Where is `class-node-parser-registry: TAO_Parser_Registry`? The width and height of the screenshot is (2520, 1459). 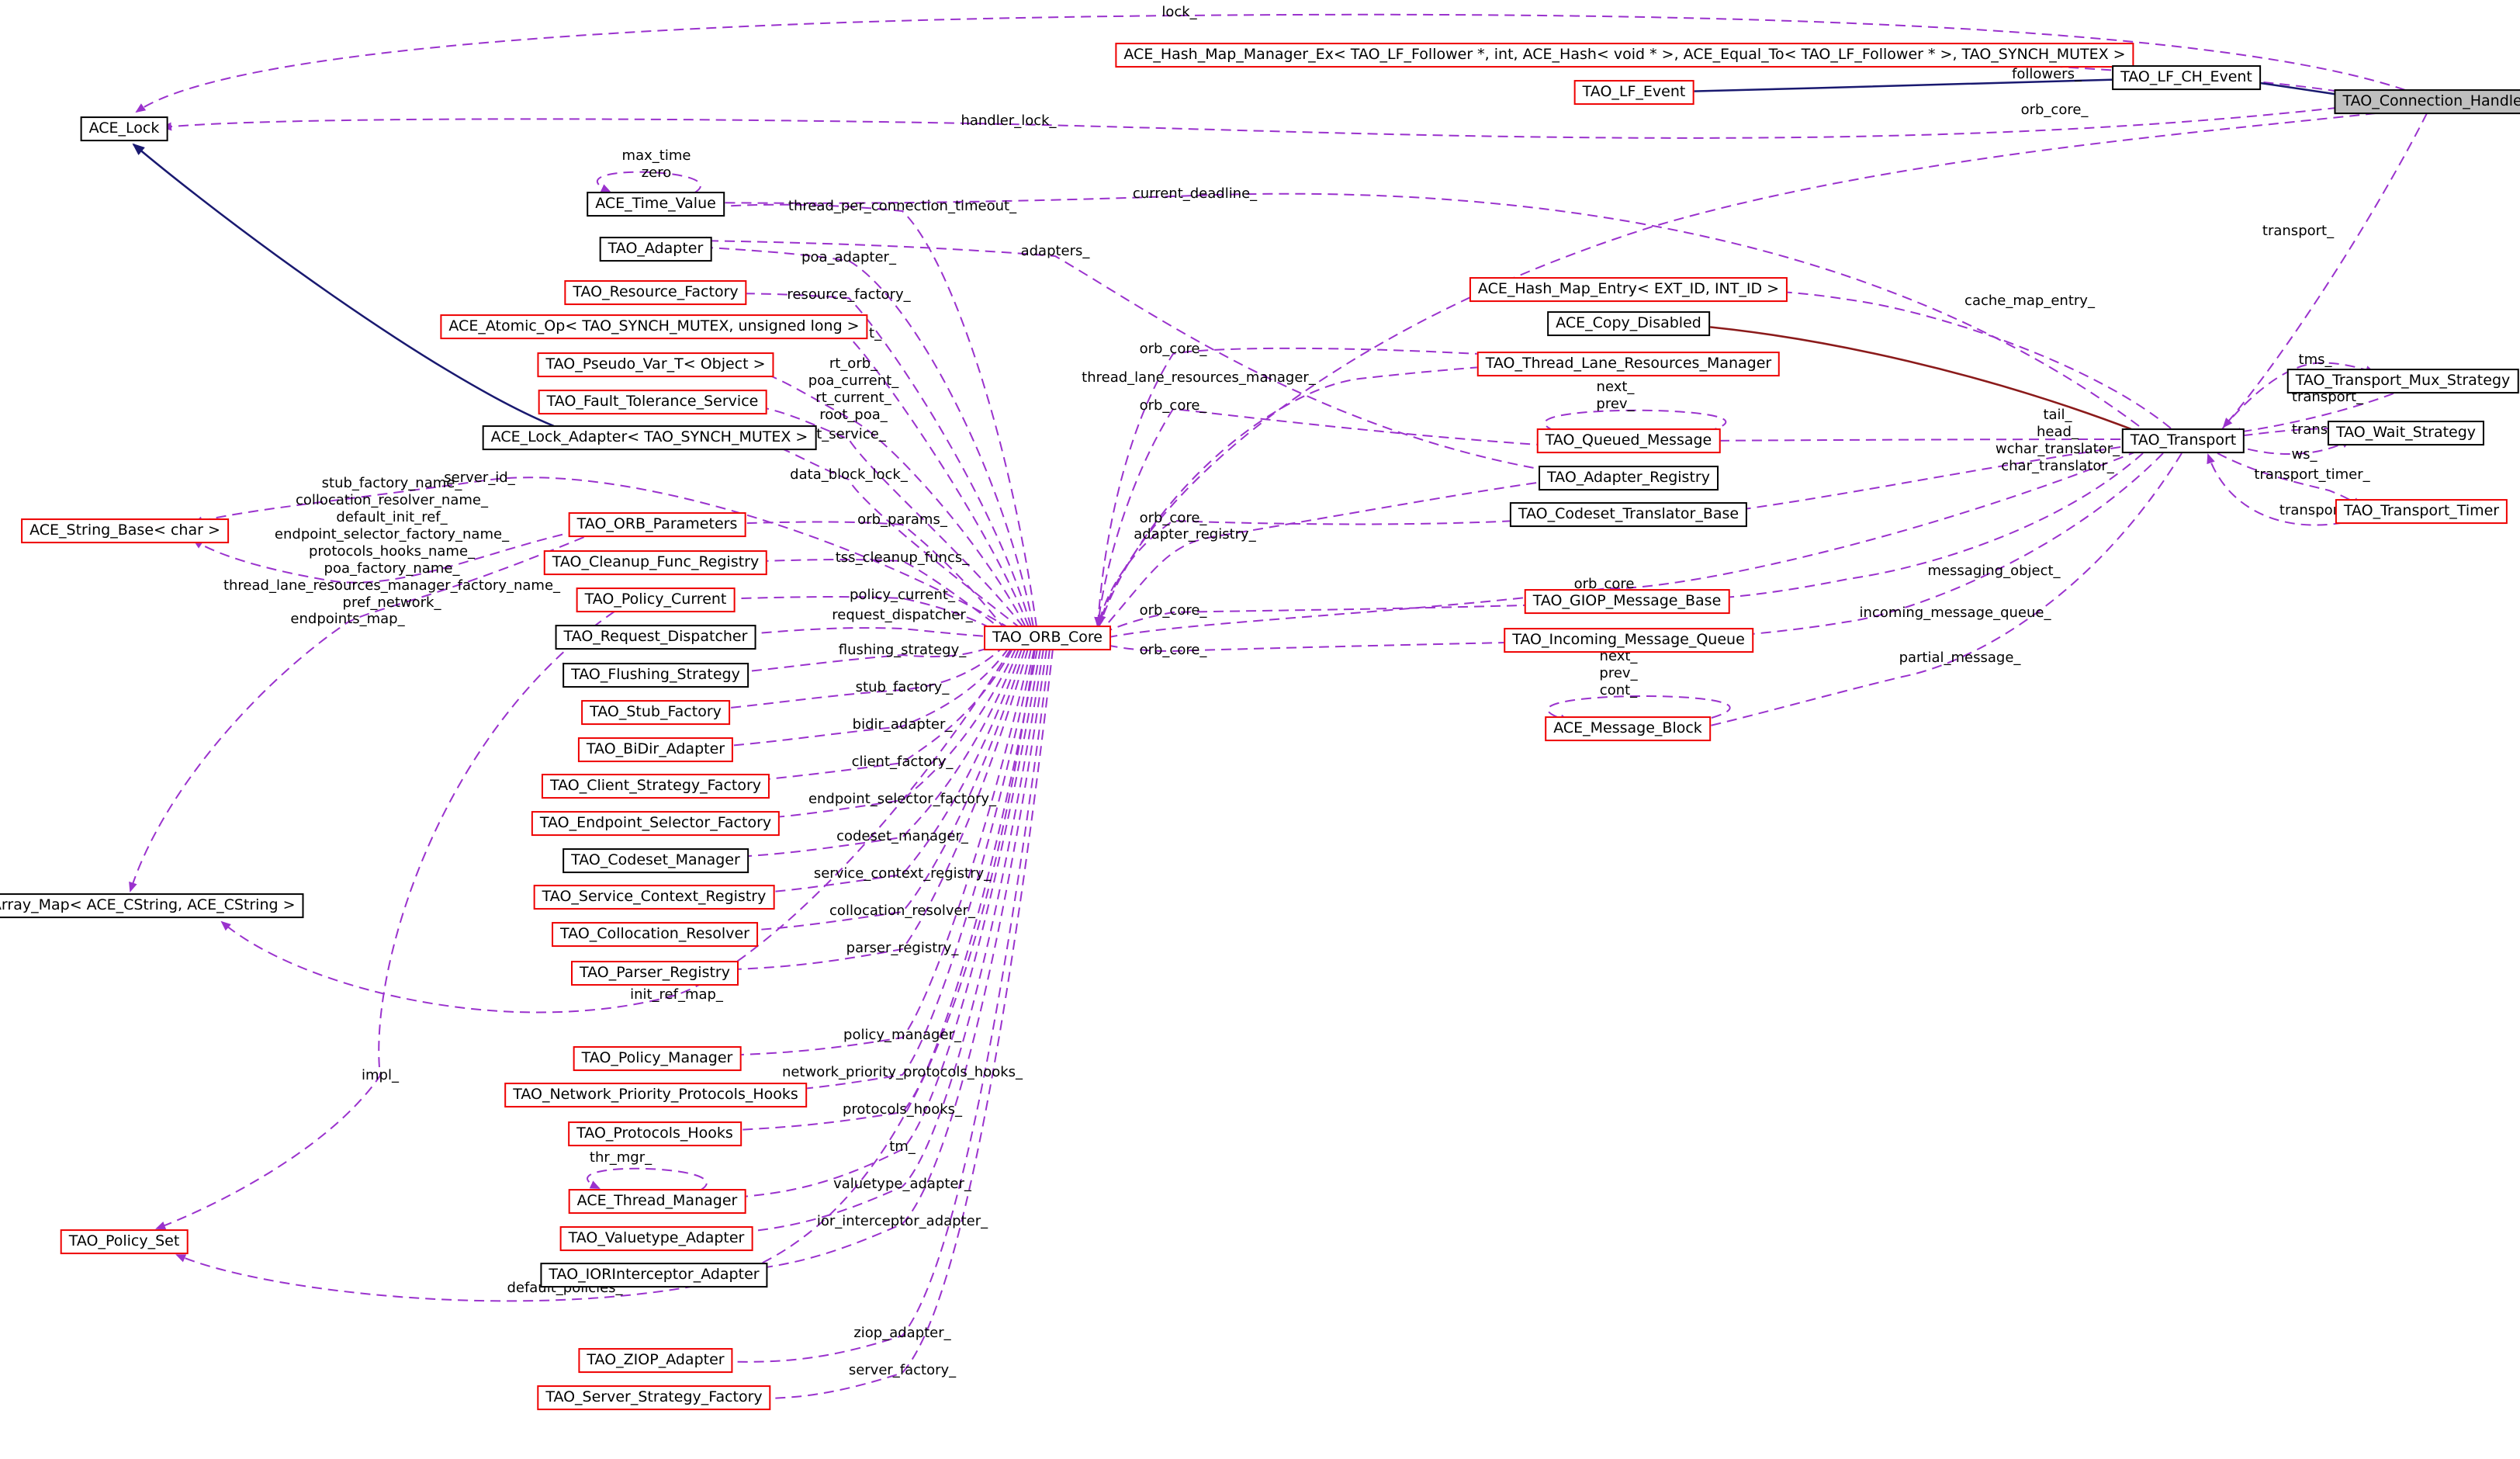 class-node-parser-registry: TAO_Parser_Registry is located at coordinates (655, 973).